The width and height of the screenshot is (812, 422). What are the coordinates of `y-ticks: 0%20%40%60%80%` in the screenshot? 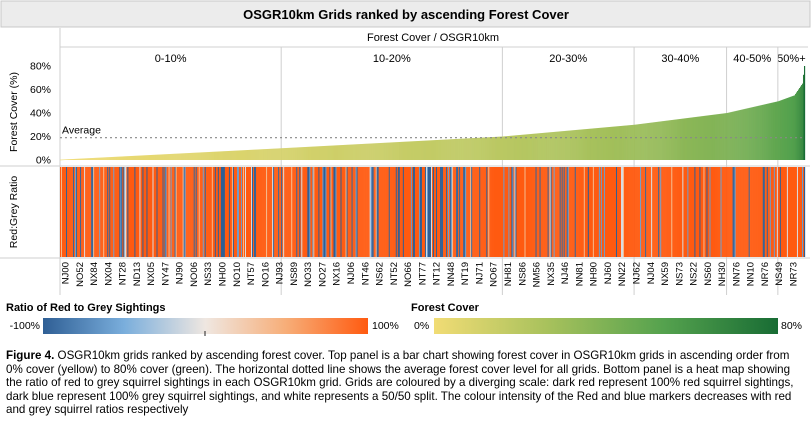 It's located at (40, 114).